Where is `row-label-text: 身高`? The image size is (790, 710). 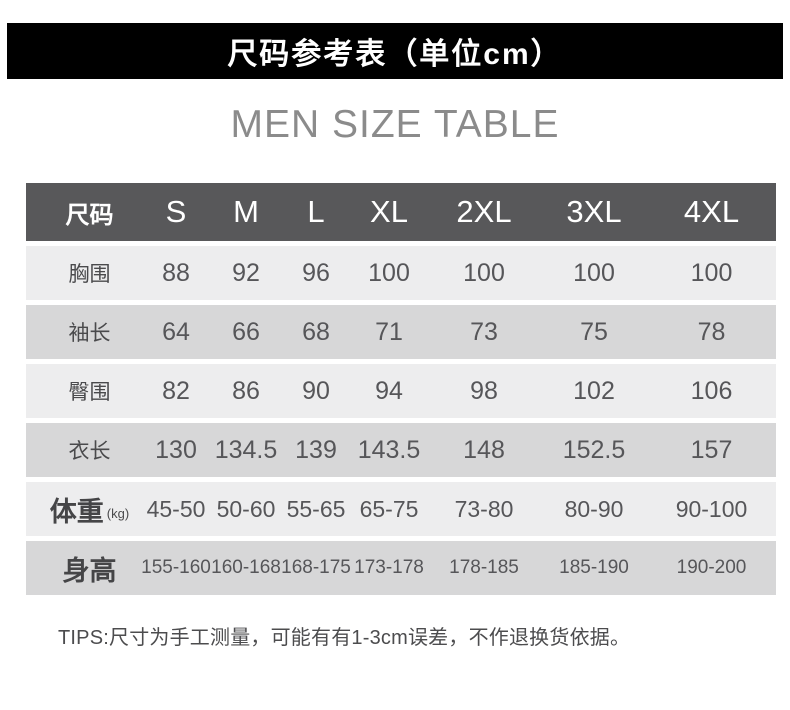
row-label-text: 身高 is located at coordinates (89, 570).